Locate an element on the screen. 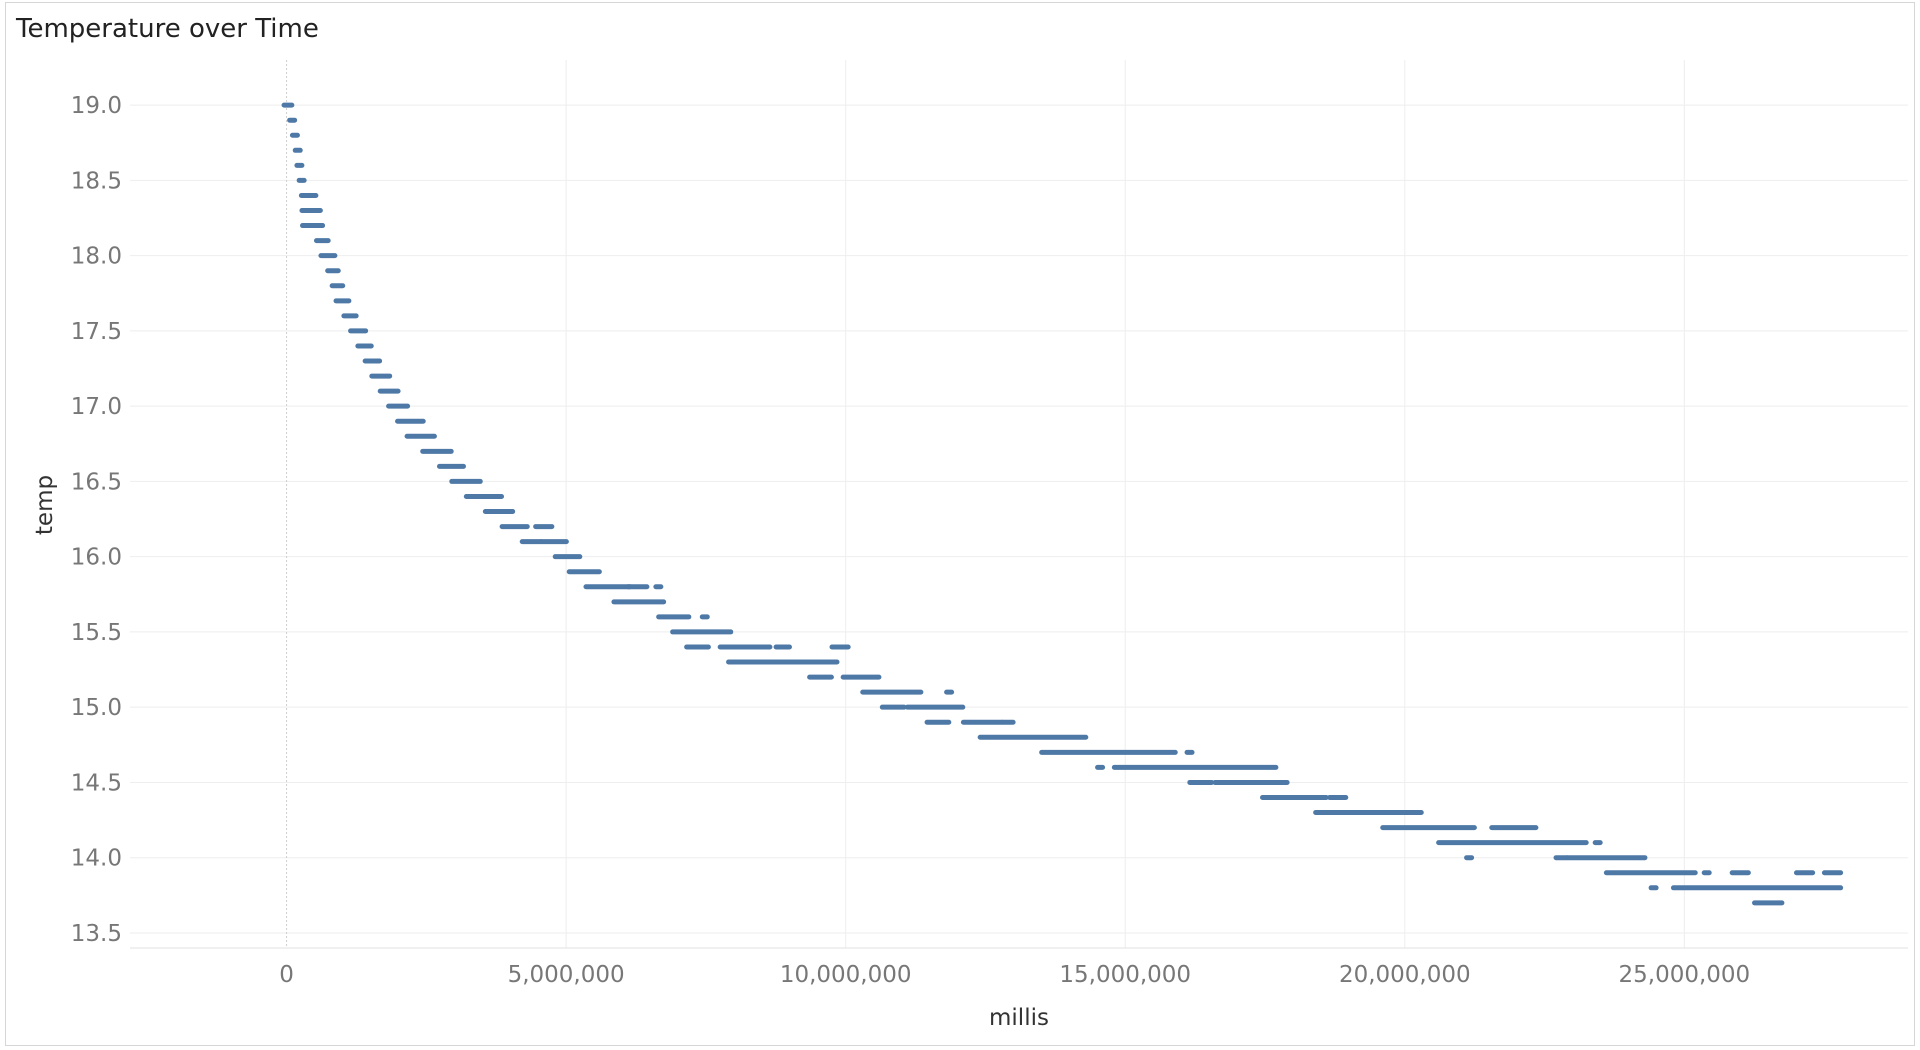  y-tick-label: 18.0 is located at coordinates (96, 257).